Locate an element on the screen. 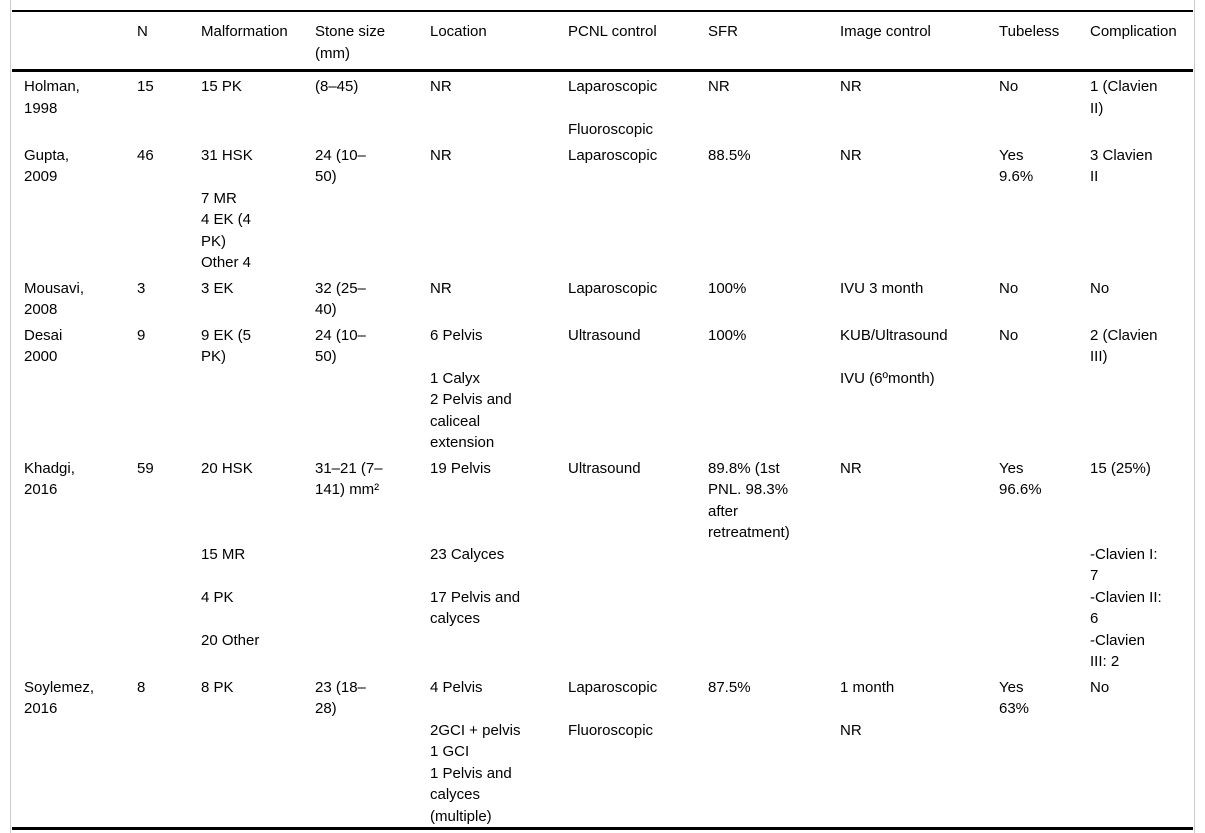  column-header-image-control: Image control is located at coordinates (907, 41).